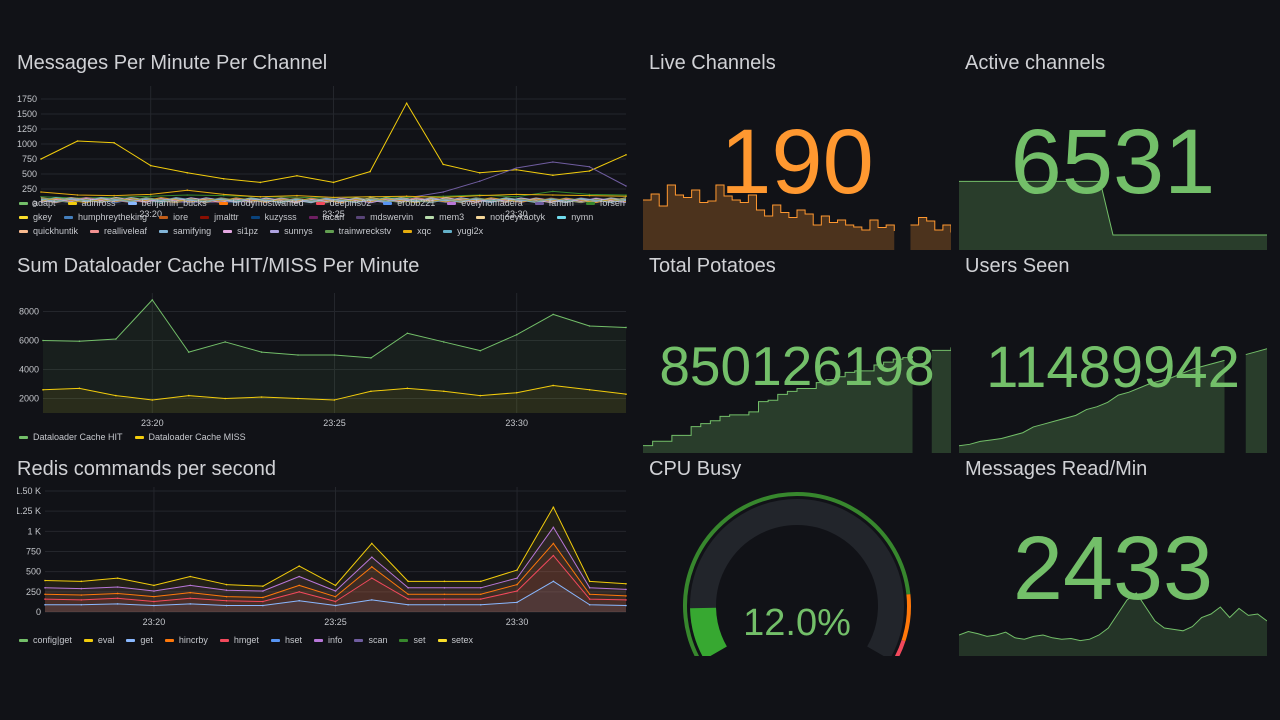 The width and height of the screenshot is (1280, 720). Describe the element at coordinates (33, 592) in the screenshot. I see `y-tick-label: 250` at that location.